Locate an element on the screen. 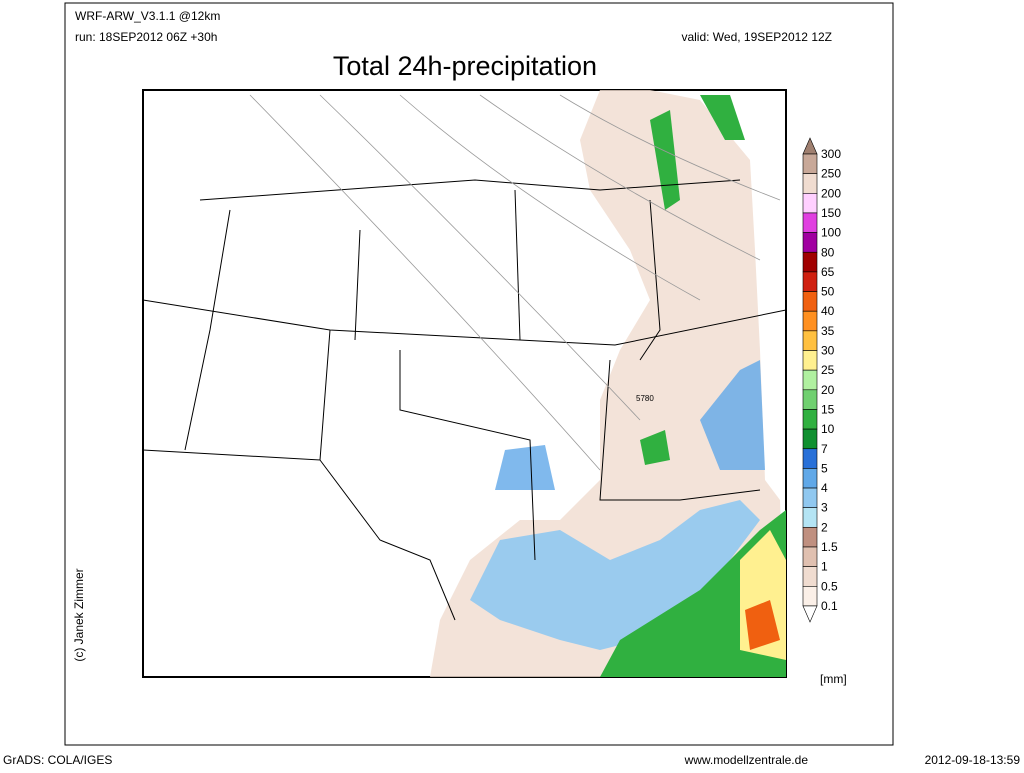 The width and height of the screenshot is (1024, 773). colorbar-label: 7 is located at coordinates (824, 449).